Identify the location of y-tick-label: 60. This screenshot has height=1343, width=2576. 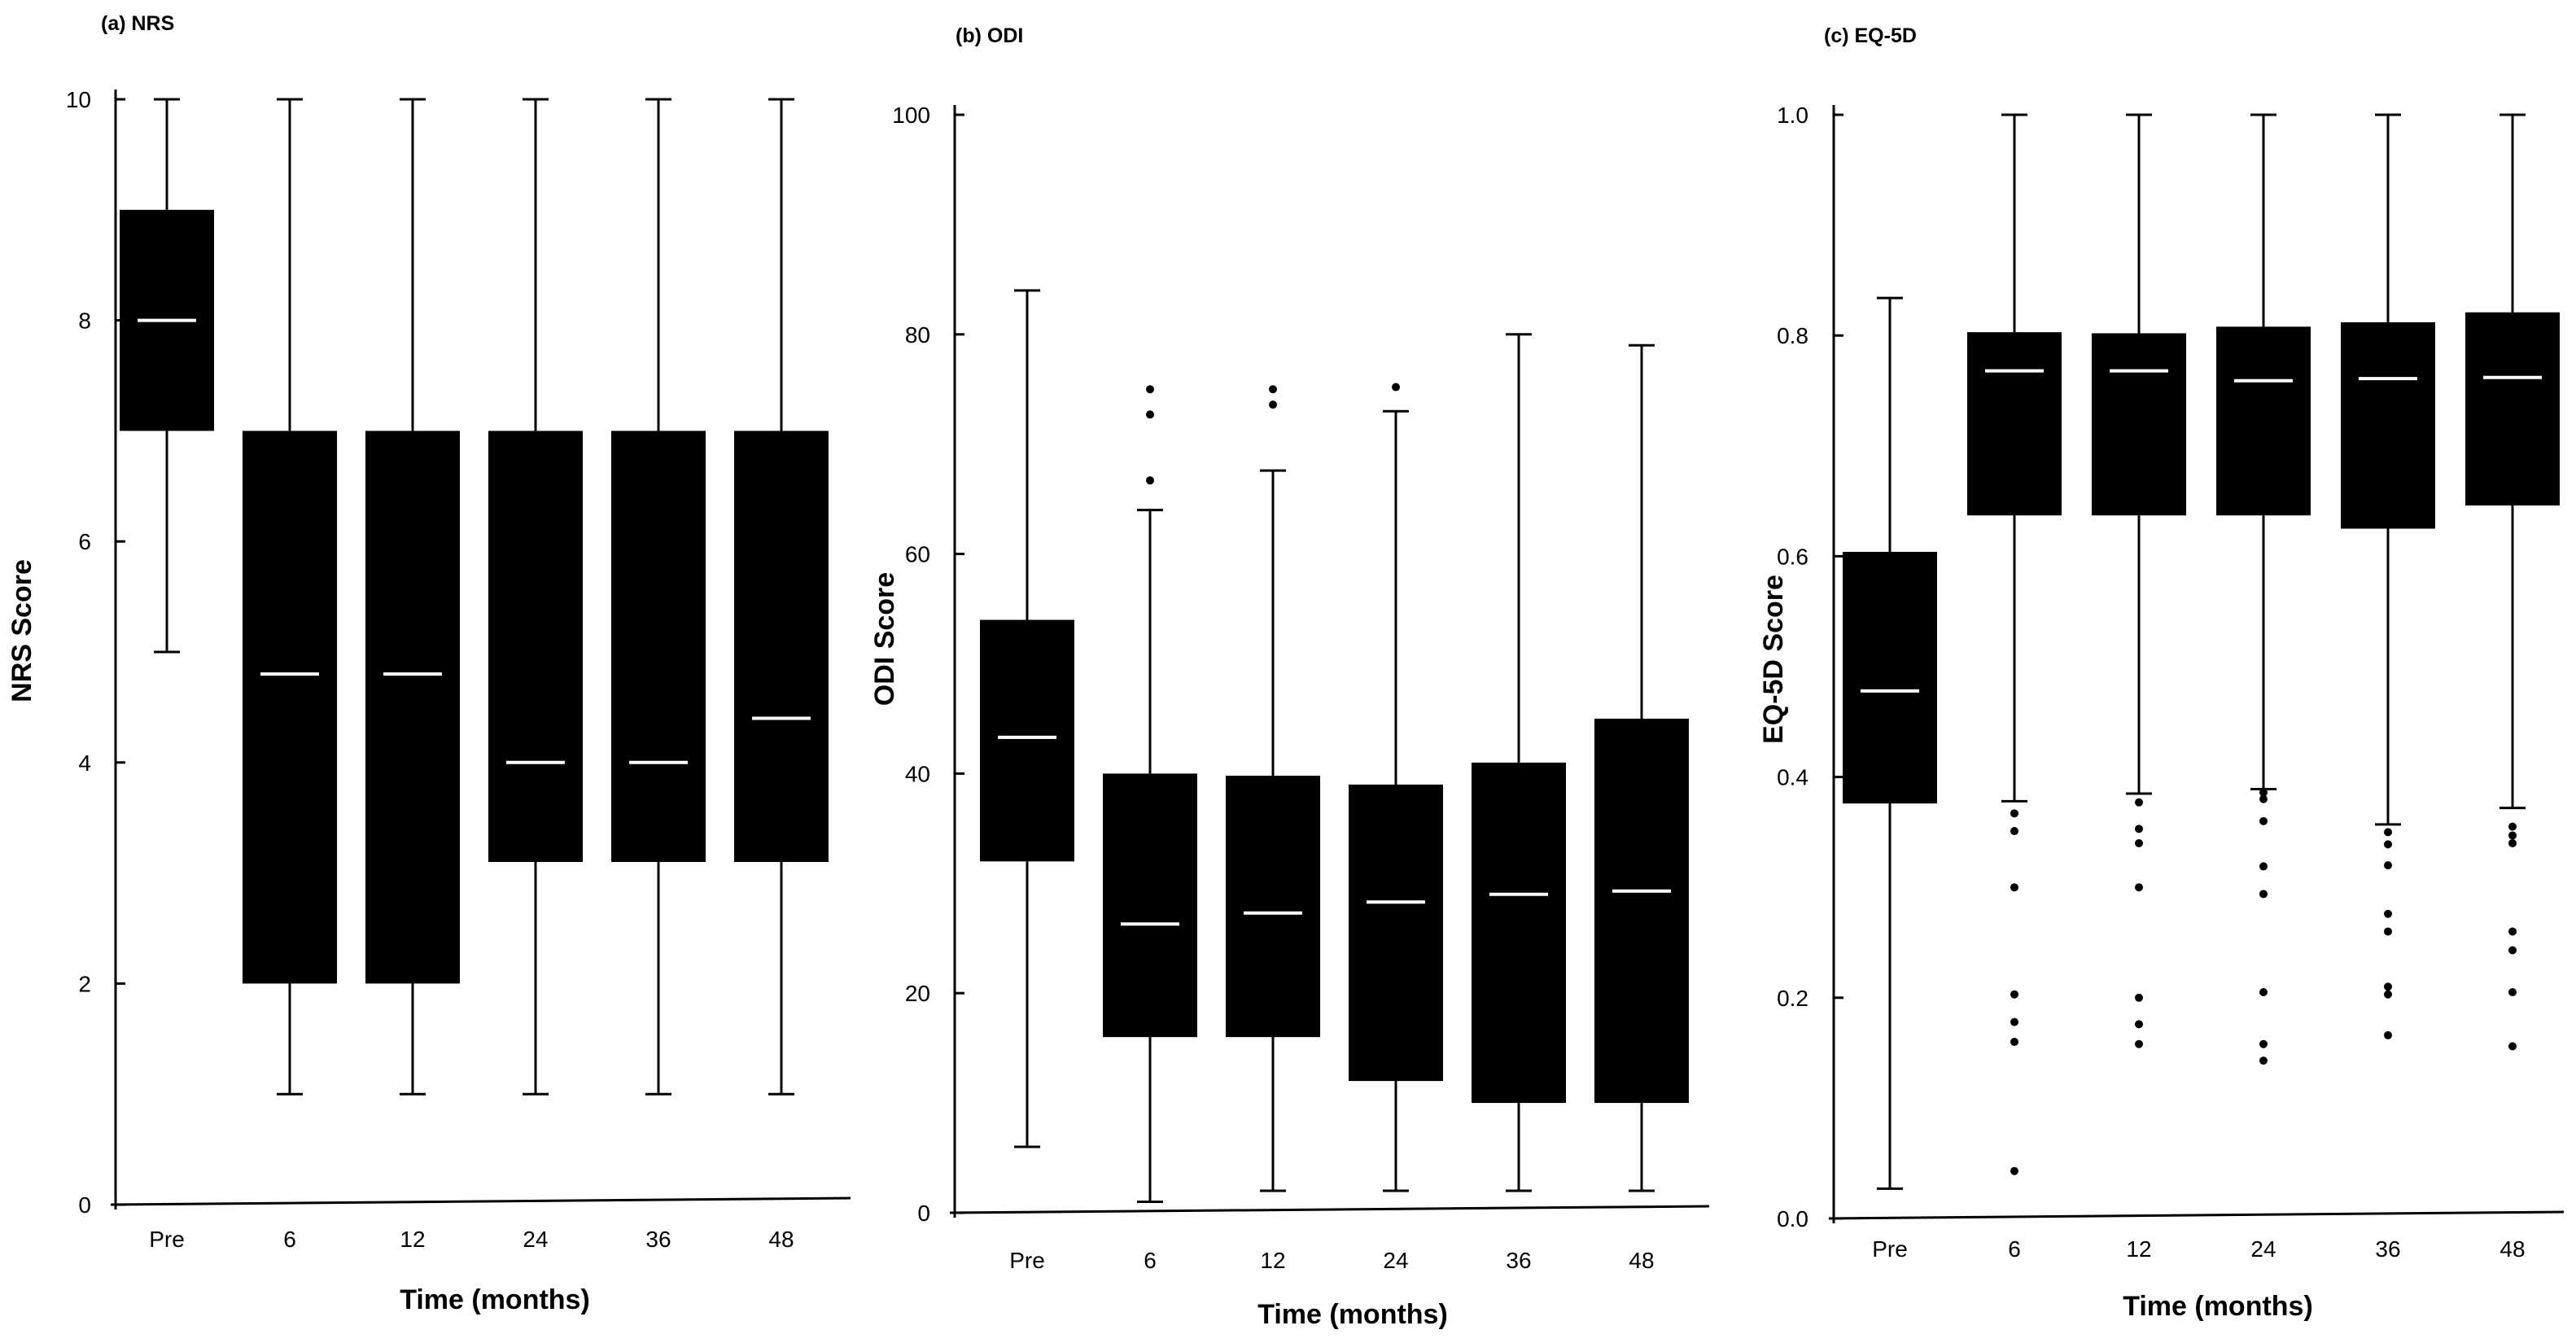
(917, 554).